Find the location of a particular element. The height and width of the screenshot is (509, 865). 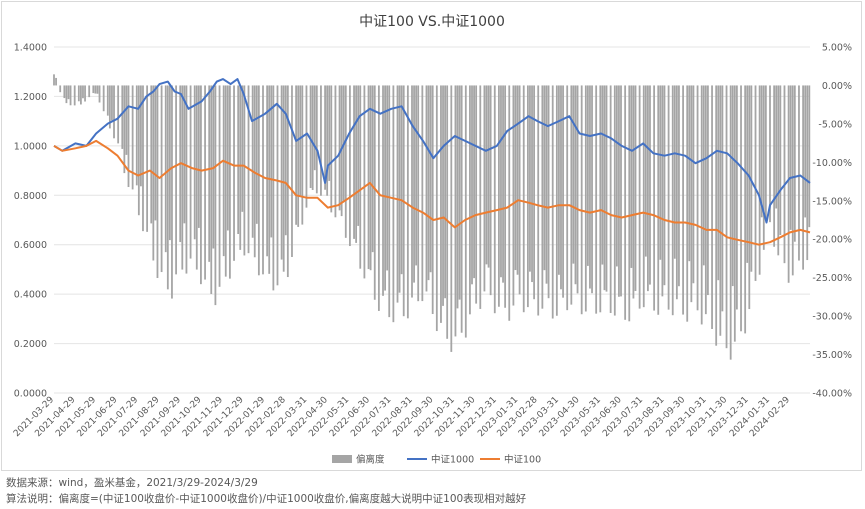

left-axis-tick-label: 0.2000 is located at coordinates (30, 344).